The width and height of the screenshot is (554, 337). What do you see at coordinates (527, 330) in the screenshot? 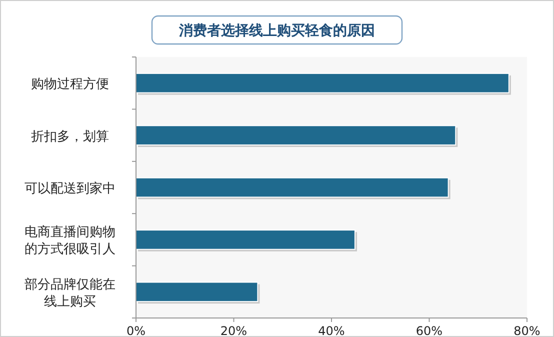
I see `x-tick-label: 80%` at bounding box center [527, 330].